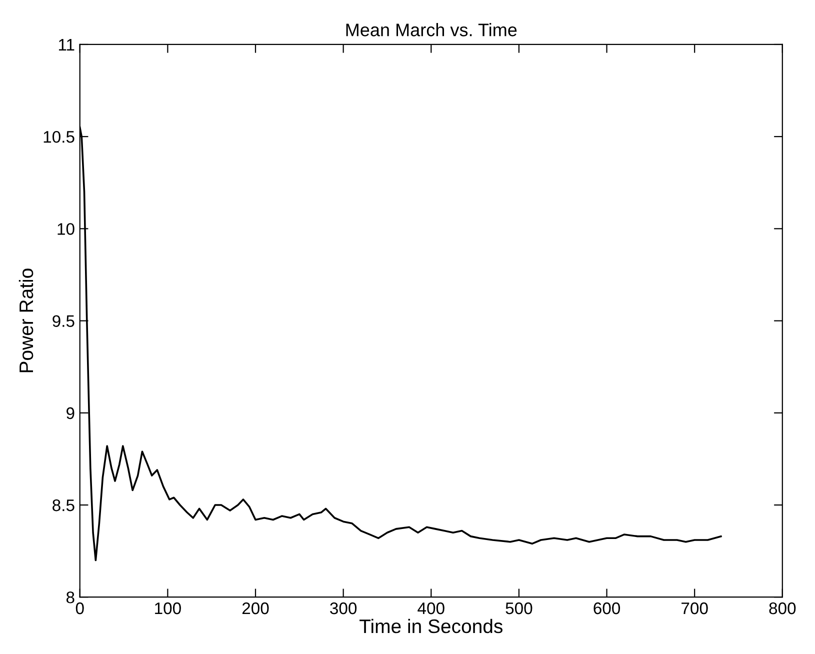 Image resolution: width=815 pixels, height=654 pixels. Describe the element at coordinates (26, 320) in the screenshot. I see `y-axis-title: Power Ratio` at that location.